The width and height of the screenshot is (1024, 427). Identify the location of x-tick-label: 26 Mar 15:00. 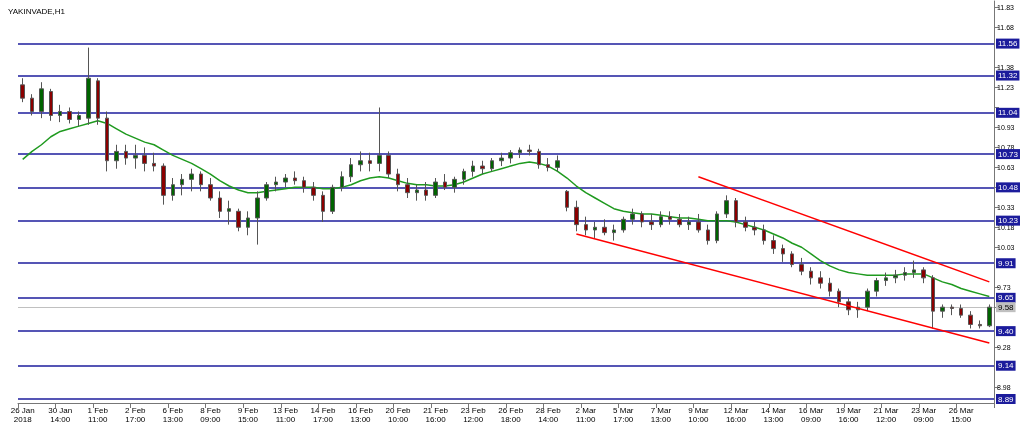
(961, 415).